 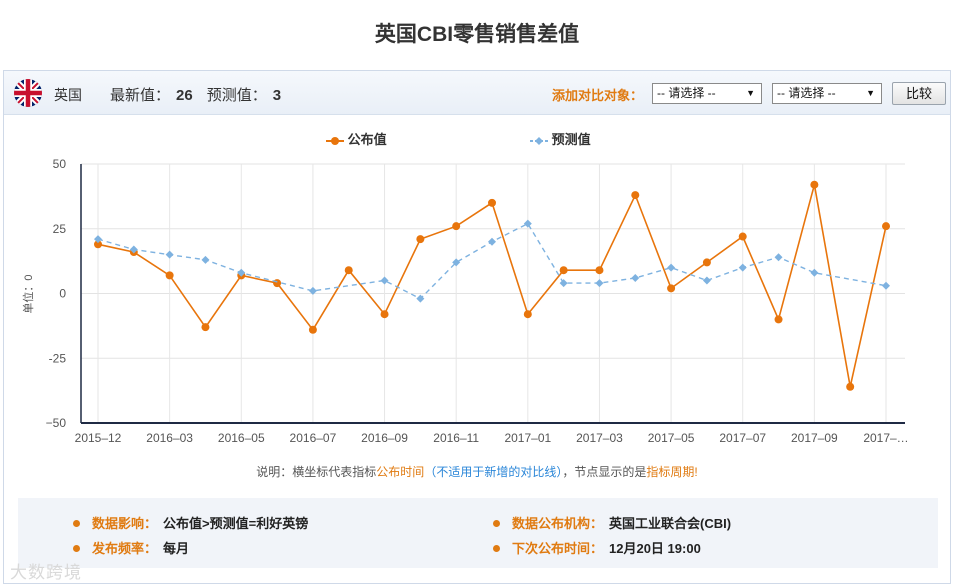 I want to click on info-impact: 数据影响： 公布值>预测值=利好英镑, so click(x=190, y=522).